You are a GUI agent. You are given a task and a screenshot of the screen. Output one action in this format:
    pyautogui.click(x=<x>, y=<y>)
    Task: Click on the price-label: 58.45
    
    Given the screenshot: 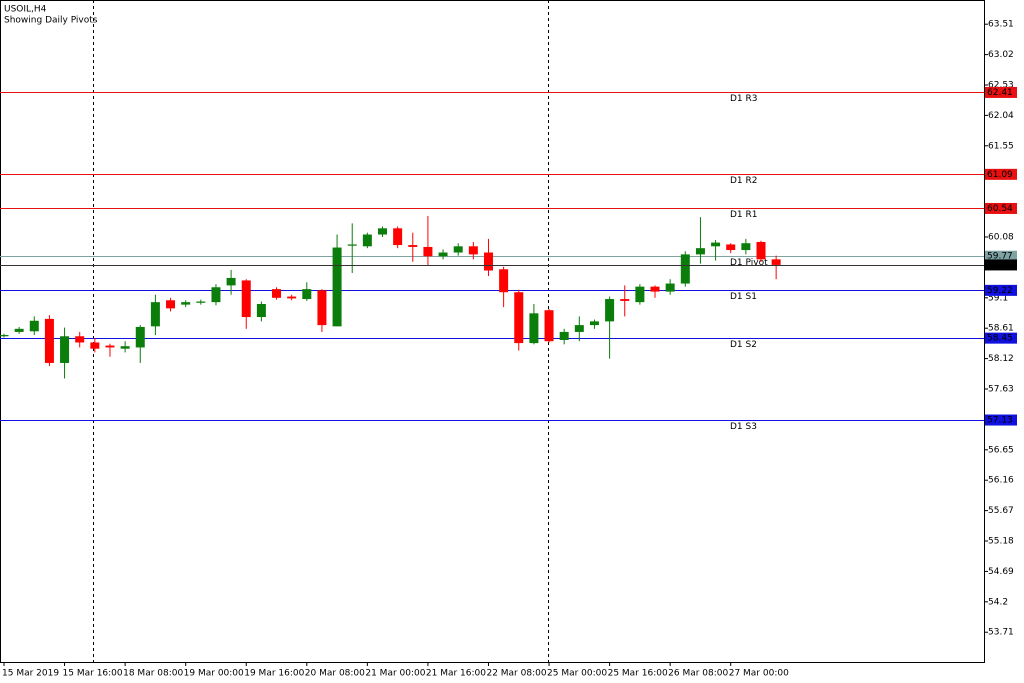 What is the action you would take?
    pyautogui.click(x=1000, y=339)
    